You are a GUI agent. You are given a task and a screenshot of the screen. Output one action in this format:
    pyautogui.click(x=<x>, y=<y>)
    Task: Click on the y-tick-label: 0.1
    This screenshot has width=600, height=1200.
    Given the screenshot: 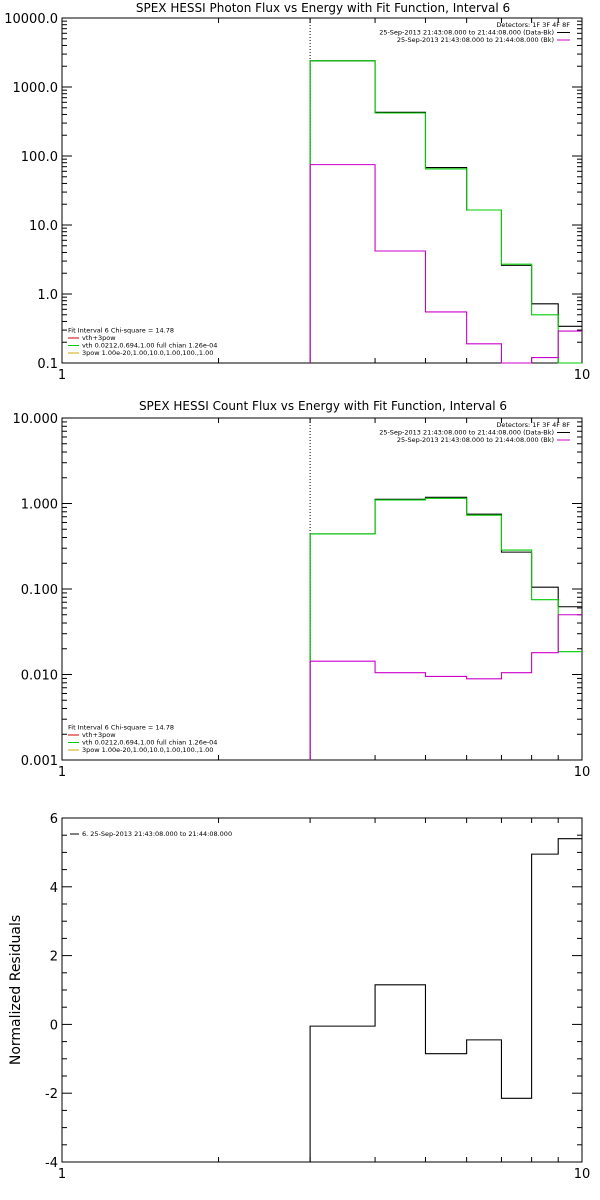 What is the action you would take?
    pyautogui.click(x=47, y=364)
    